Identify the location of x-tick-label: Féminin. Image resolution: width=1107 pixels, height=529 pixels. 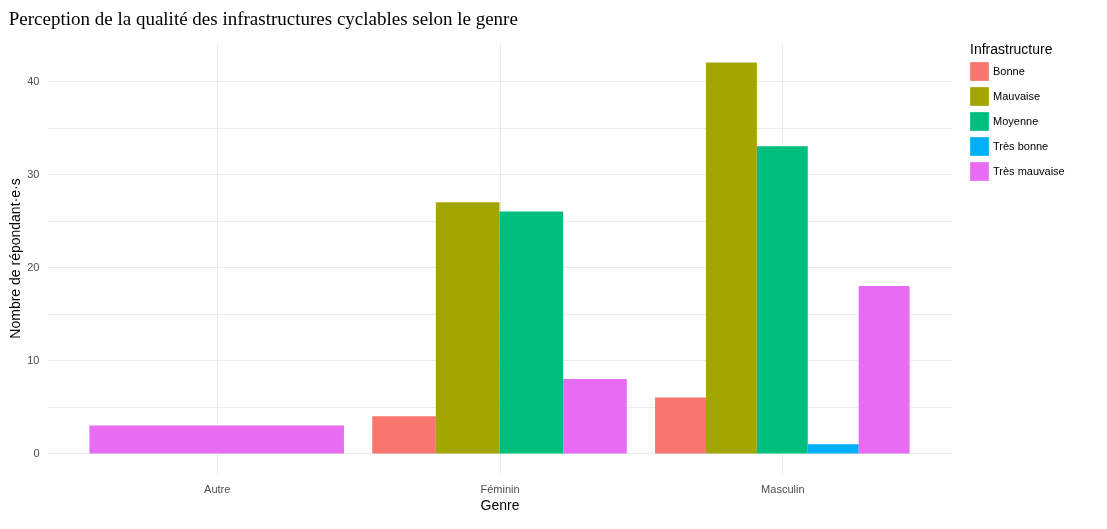
(500, 488).